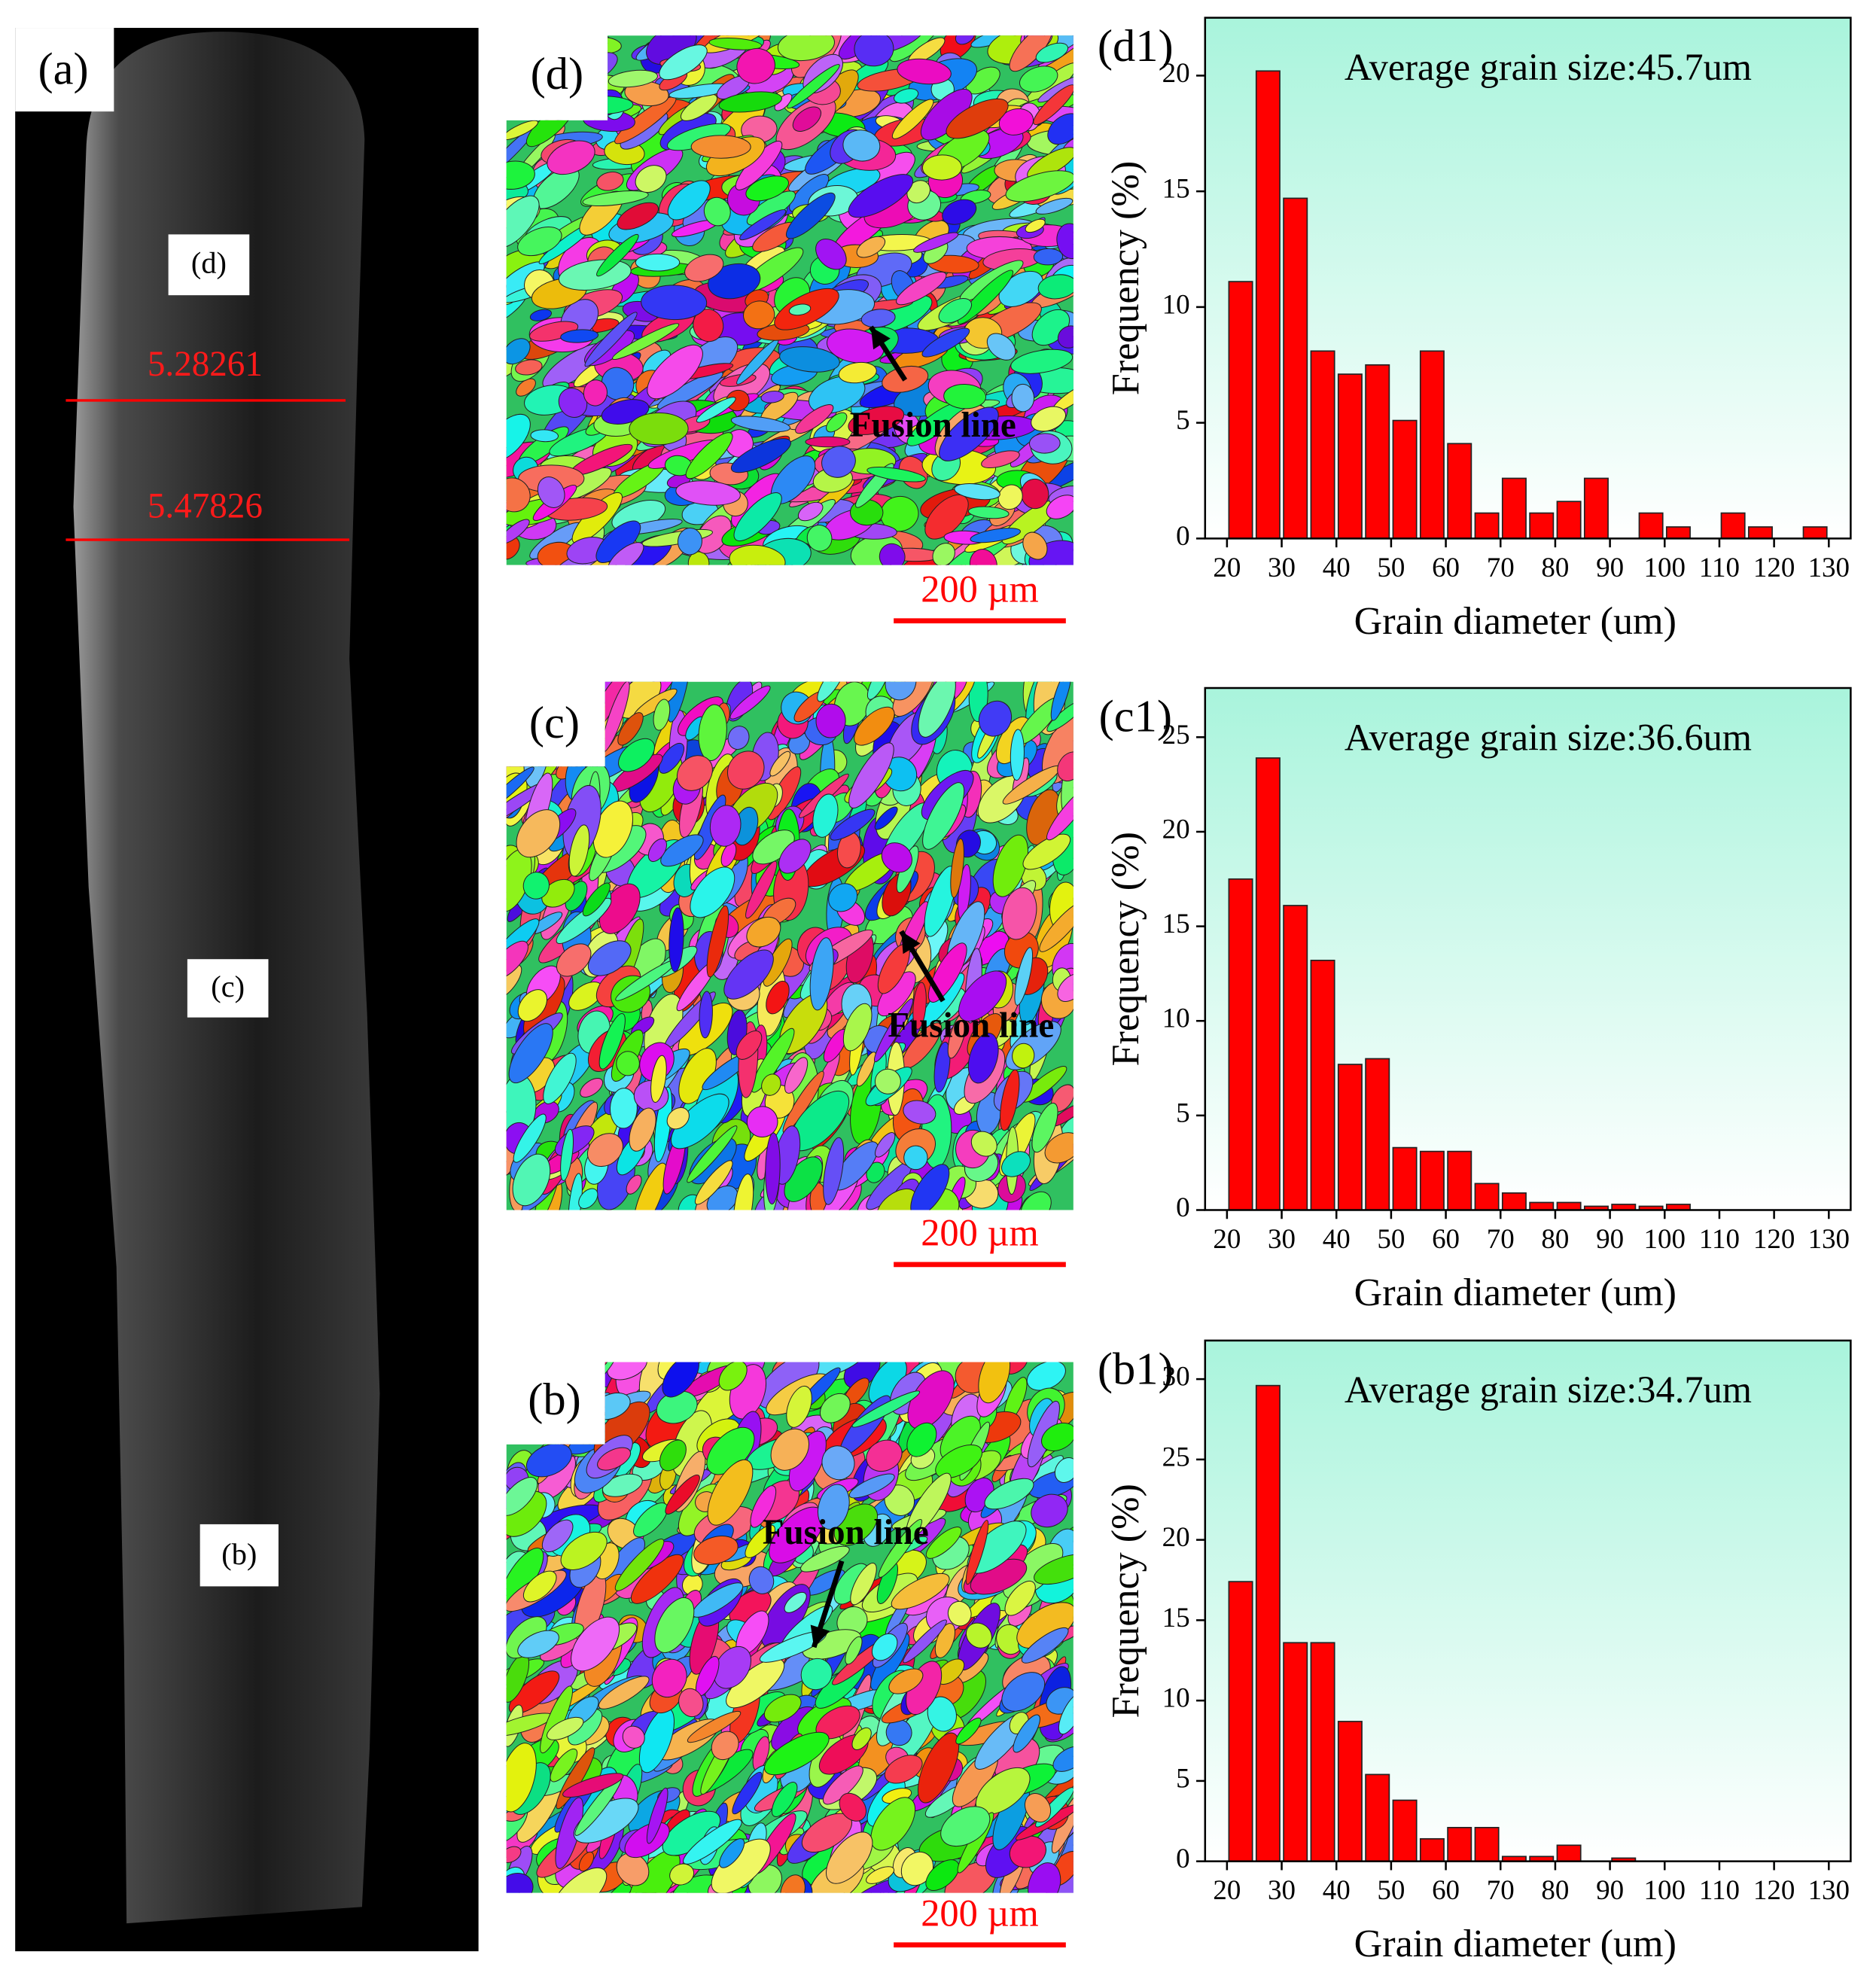  What do you see at coordinates (1136, 46) in the screenshot?
I see `panel-label: (d1)` at bounding box center [1136, 46].